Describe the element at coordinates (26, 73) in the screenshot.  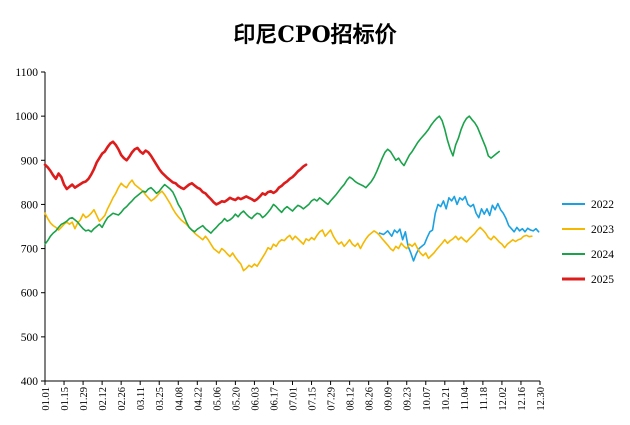
I see `y-tick-label: 1100` at that location.